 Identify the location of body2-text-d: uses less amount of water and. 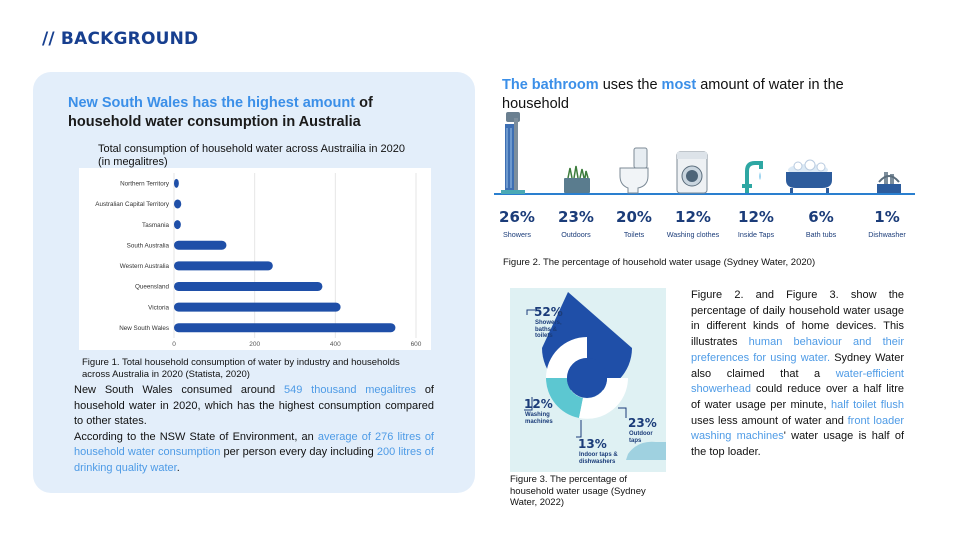
(769, 420).